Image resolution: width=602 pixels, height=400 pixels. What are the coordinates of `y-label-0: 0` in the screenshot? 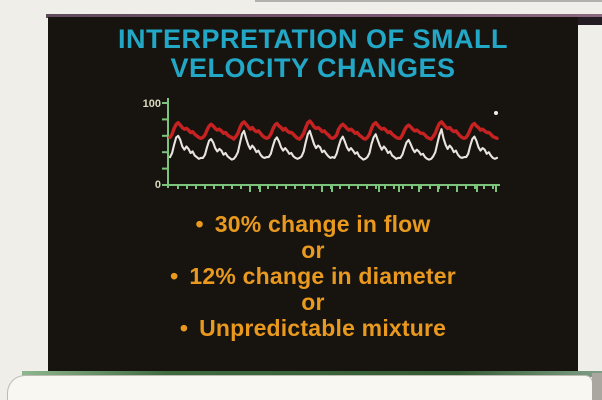 It's located at (158, 185).